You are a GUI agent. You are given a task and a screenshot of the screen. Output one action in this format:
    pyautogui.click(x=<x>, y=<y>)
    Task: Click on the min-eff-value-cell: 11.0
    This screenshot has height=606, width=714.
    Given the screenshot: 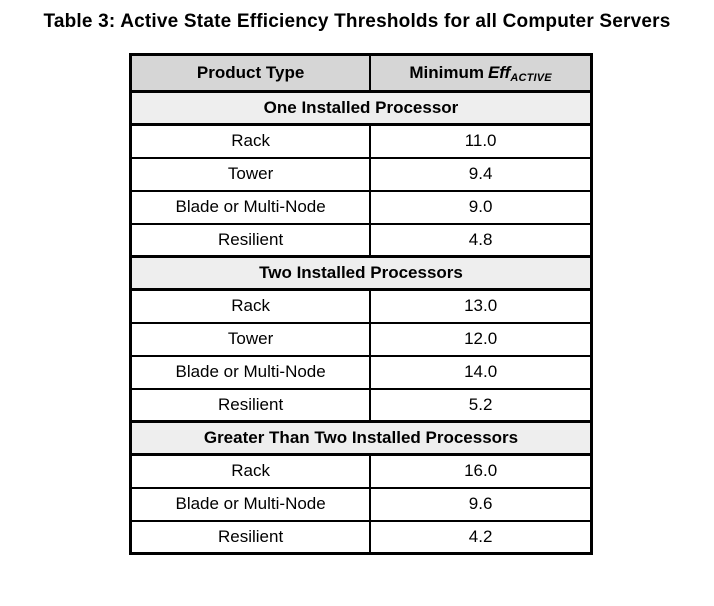 What is the action you would take?
    pyautogui.click(x=481, y=141)
    